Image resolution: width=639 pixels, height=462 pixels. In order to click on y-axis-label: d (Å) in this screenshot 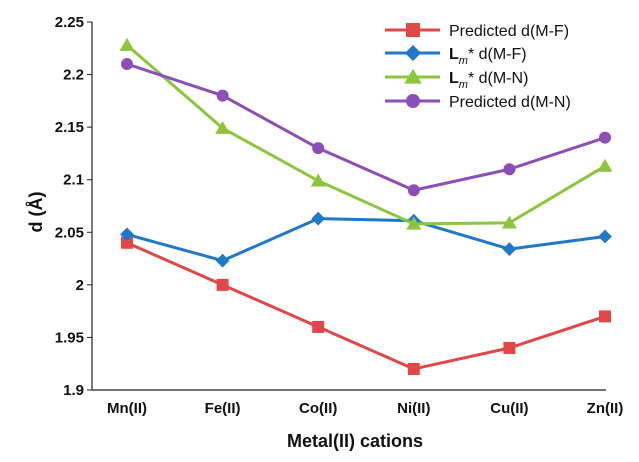, I will do `click(36, 212)`.